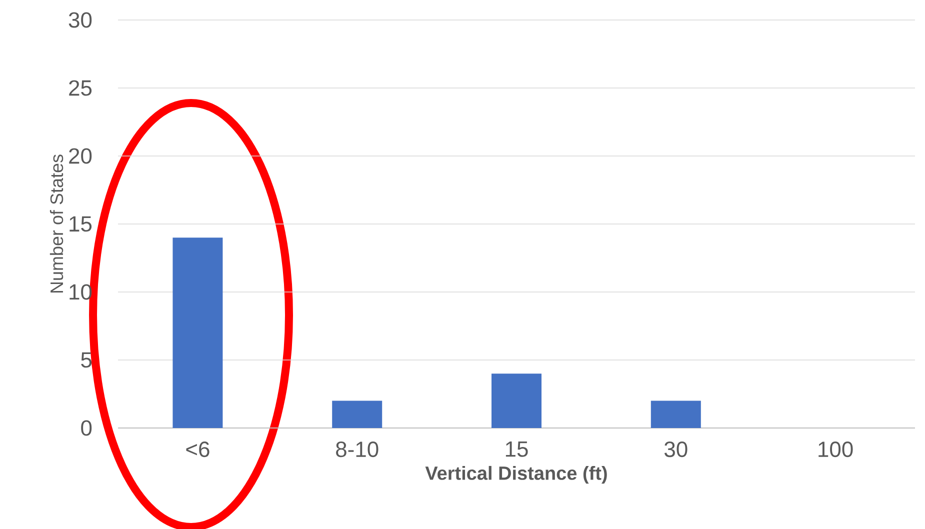 The image size is (925, 529). Describe the element at coordinates (86, 428) in the screenshot. I see `y-tick-label: 0` at that location.